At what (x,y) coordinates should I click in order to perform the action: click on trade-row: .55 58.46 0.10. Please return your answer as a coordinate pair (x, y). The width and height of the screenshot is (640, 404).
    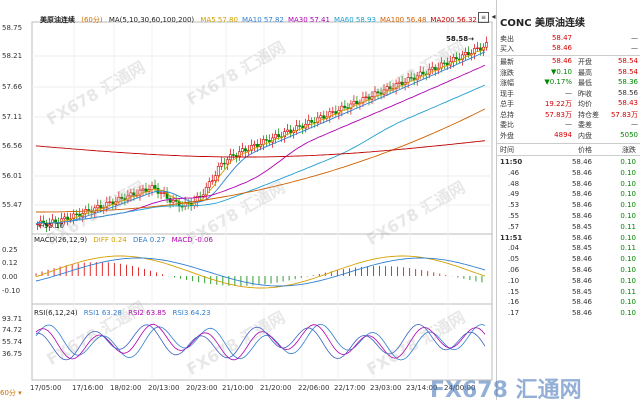
    Looking at the image, I should click on (572, 216).